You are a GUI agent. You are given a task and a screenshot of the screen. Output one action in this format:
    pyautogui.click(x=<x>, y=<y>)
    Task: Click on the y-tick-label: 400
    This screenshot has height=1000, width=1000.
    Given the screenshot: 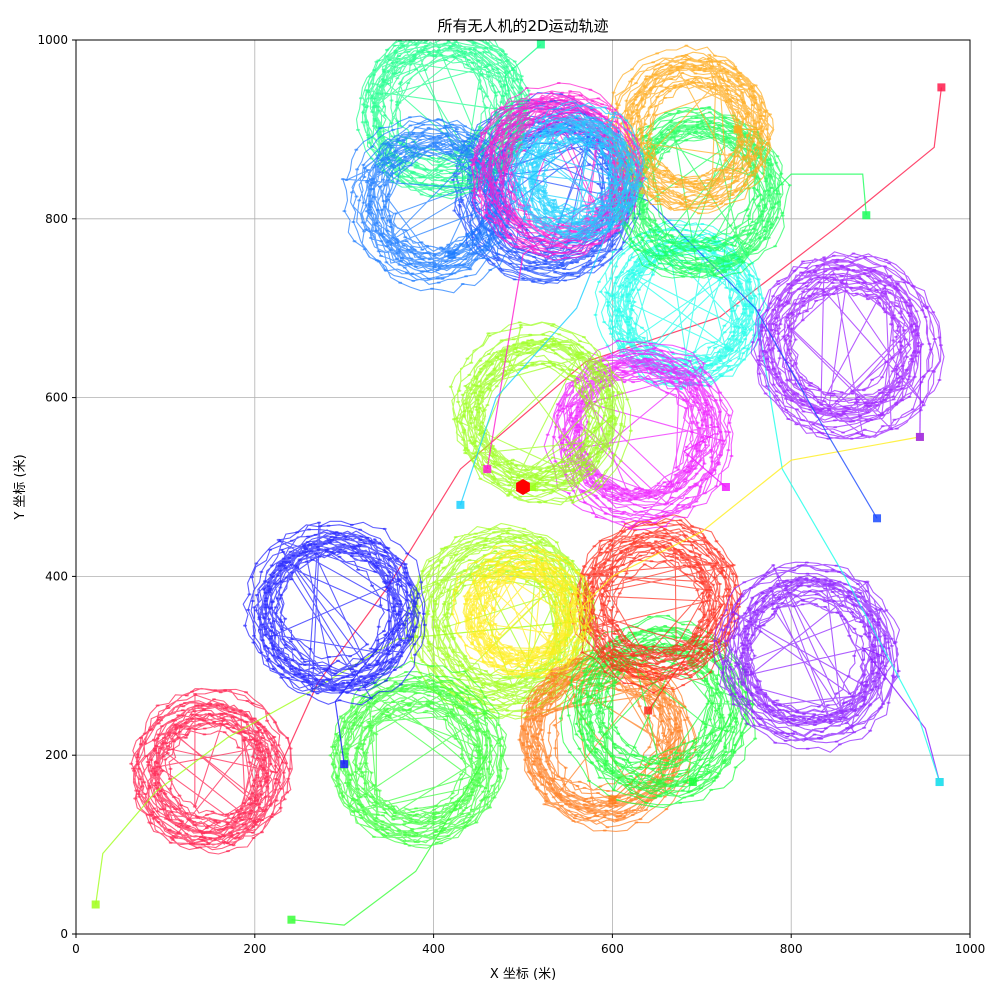 What is the action you would take?
    pyautogui.click(x=56, y=576)
    